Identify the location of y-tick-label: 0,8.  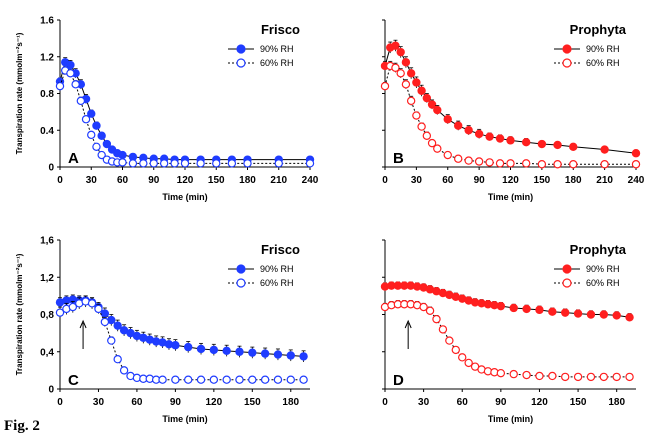
(47, 315).